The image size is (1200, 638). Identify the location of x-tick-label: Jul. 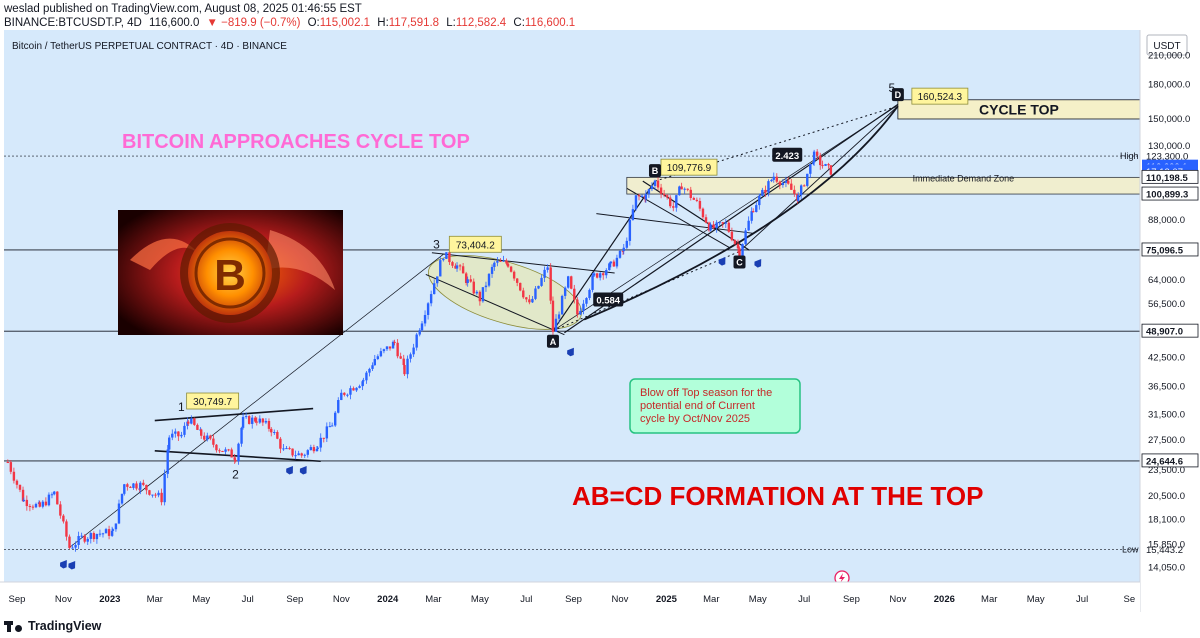
(526, 599).